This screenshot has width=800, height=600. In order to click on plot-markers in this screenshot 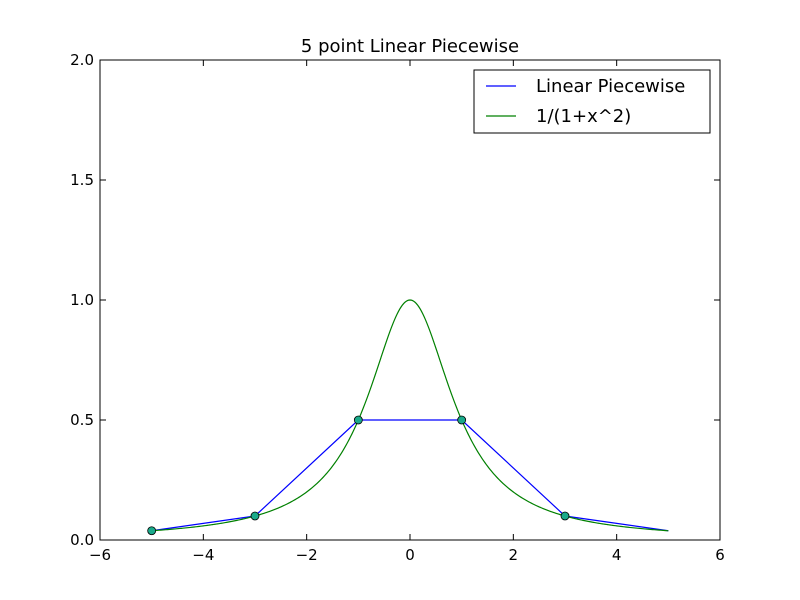, I will do `click(358, 475)`.